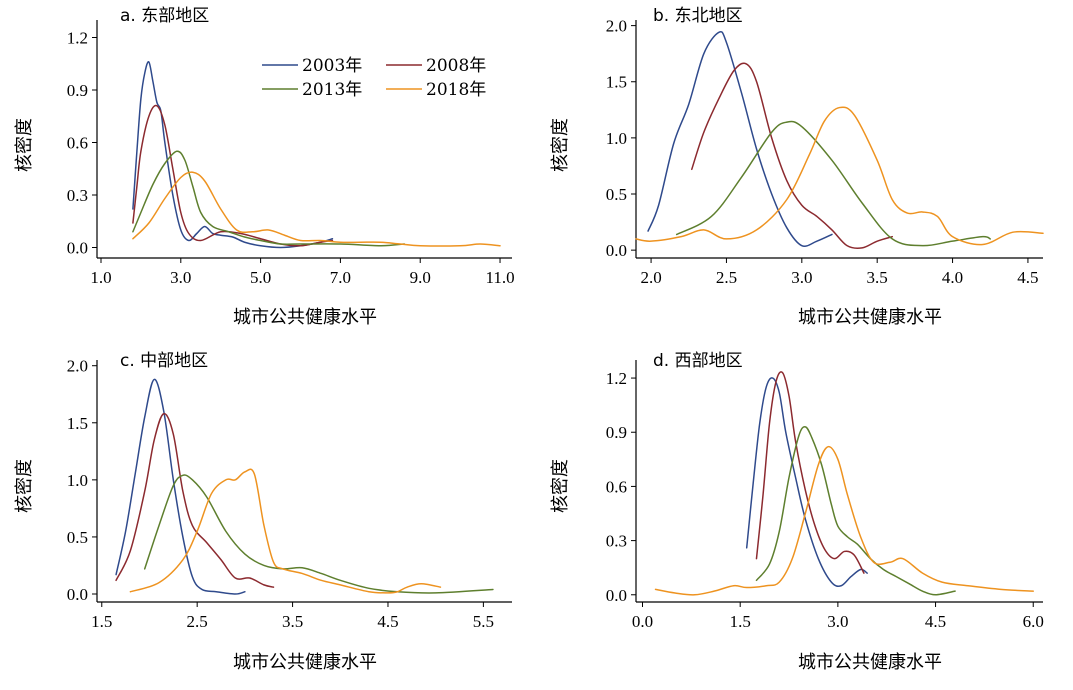  Describe the element at coordinates (332, 66) in the screenshot. I see `legend-label: 2003年` at that location.